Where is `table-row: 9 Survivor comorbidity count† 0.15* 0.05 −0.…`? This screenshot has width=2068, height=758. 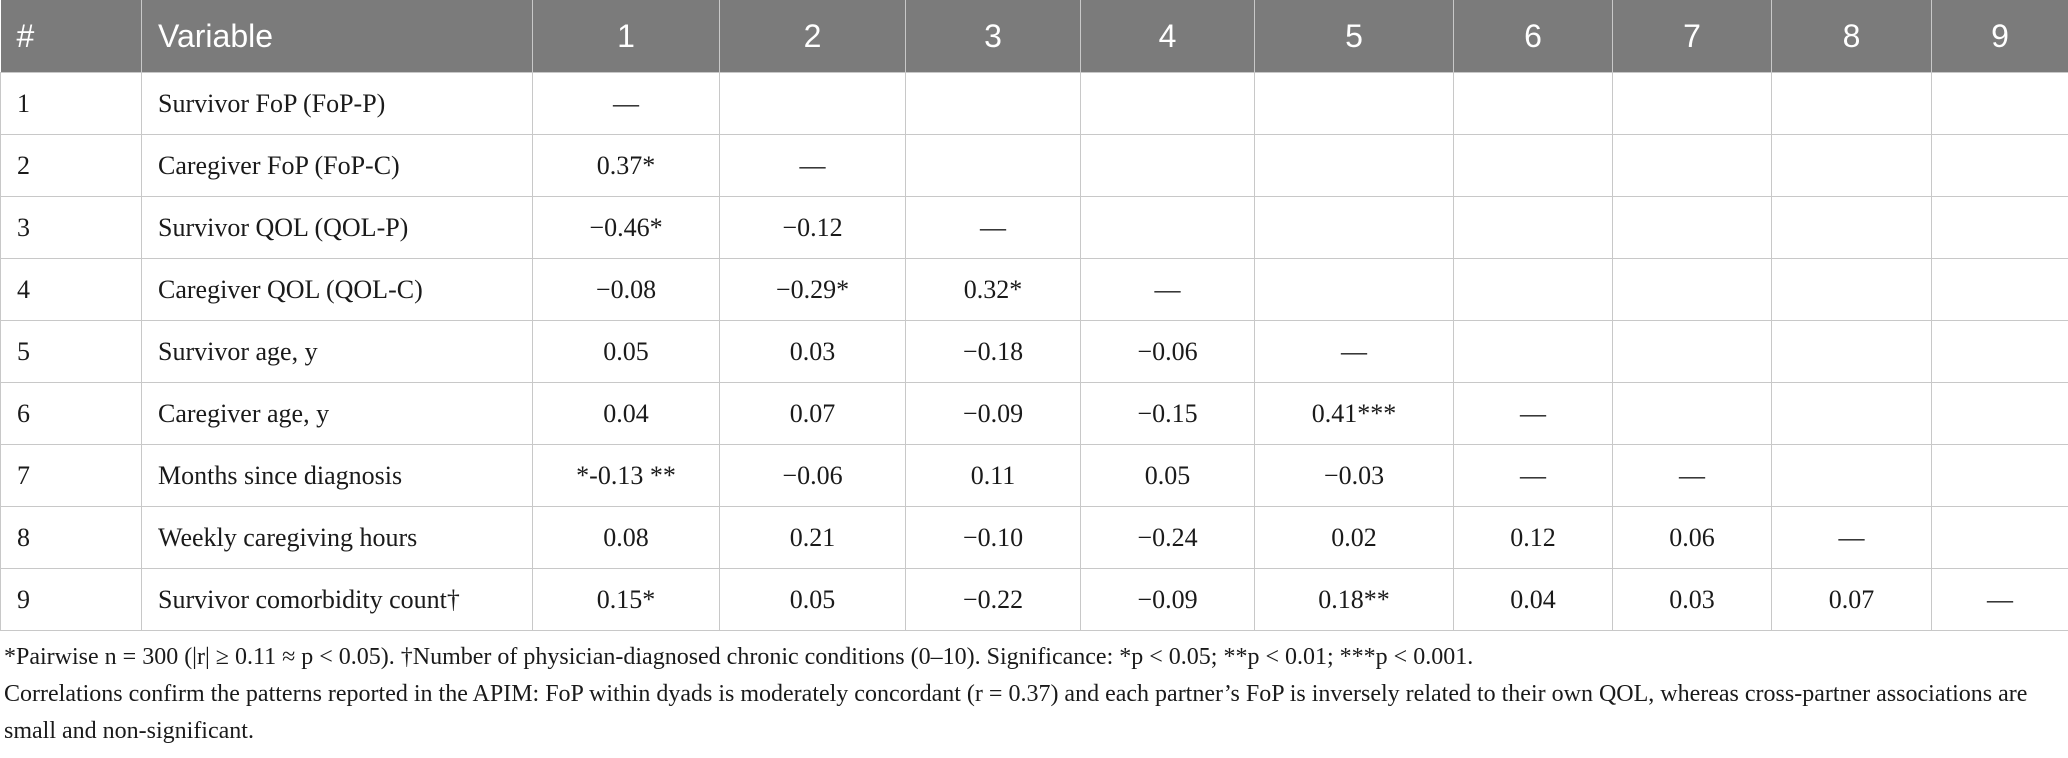
table-row: 9 Survivor comorbidity count† 0.15* 0.05 −0.… is located at coordinates (1034, 599).